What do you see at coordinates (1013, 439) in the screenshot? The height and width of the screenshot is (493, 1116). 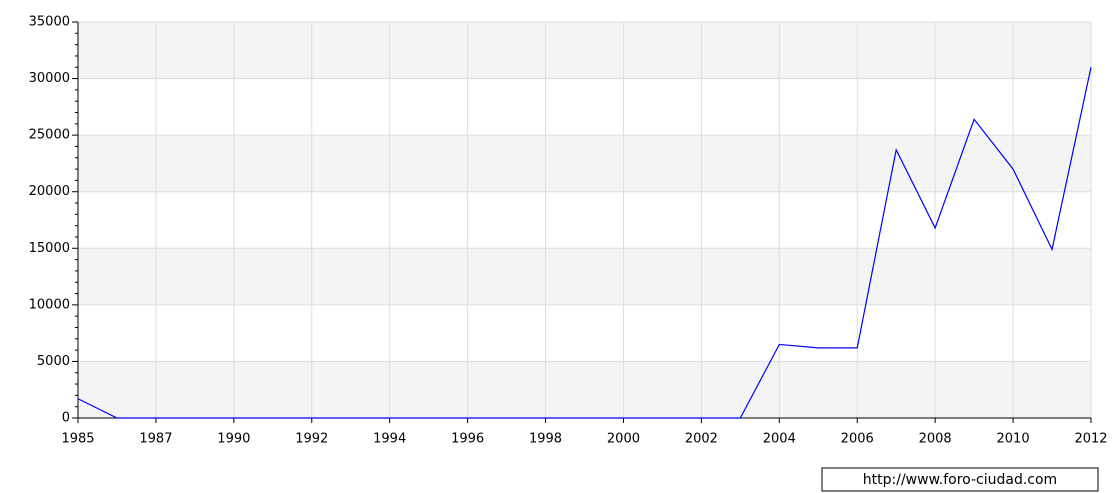 I see `x-tick-label: 2010` at bounding box center [1013, 439].